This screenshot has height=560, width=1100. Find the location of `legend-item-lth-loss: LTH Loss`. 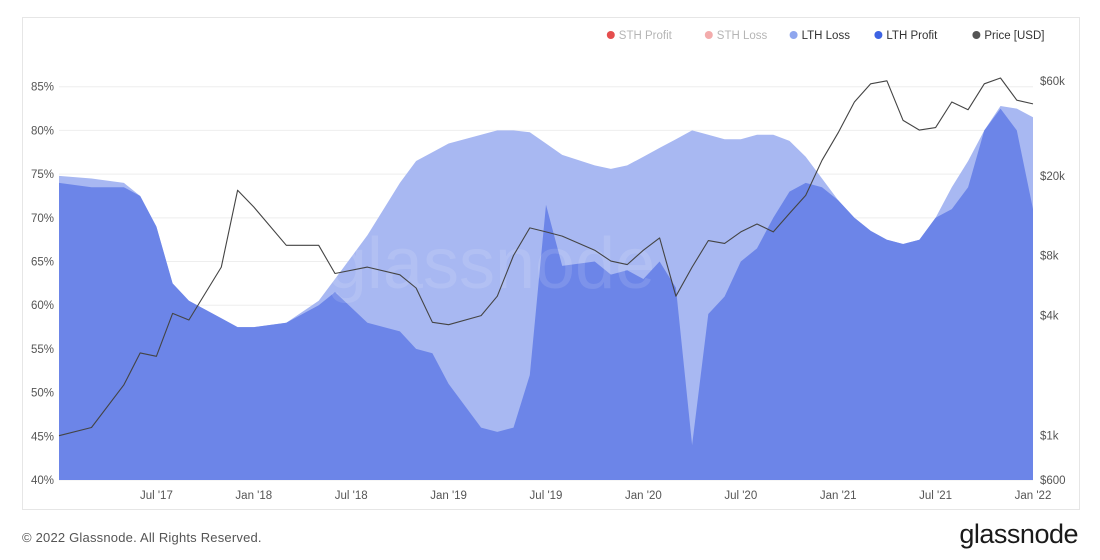

legend-item-lth-loss: LTH Loss is located at coordinates (820, 36).